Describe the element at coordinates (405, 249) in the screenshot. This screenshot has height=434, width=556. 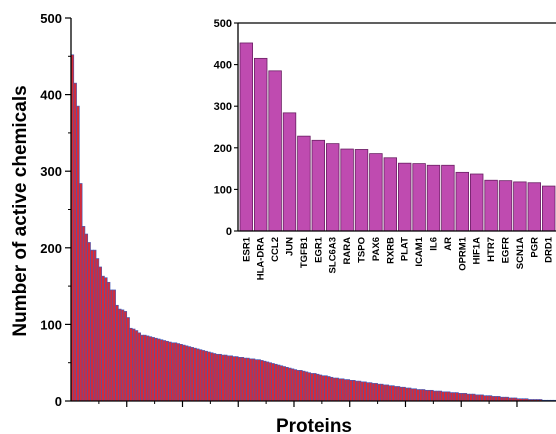
I see `inset-category-label: PLAT` at that location.